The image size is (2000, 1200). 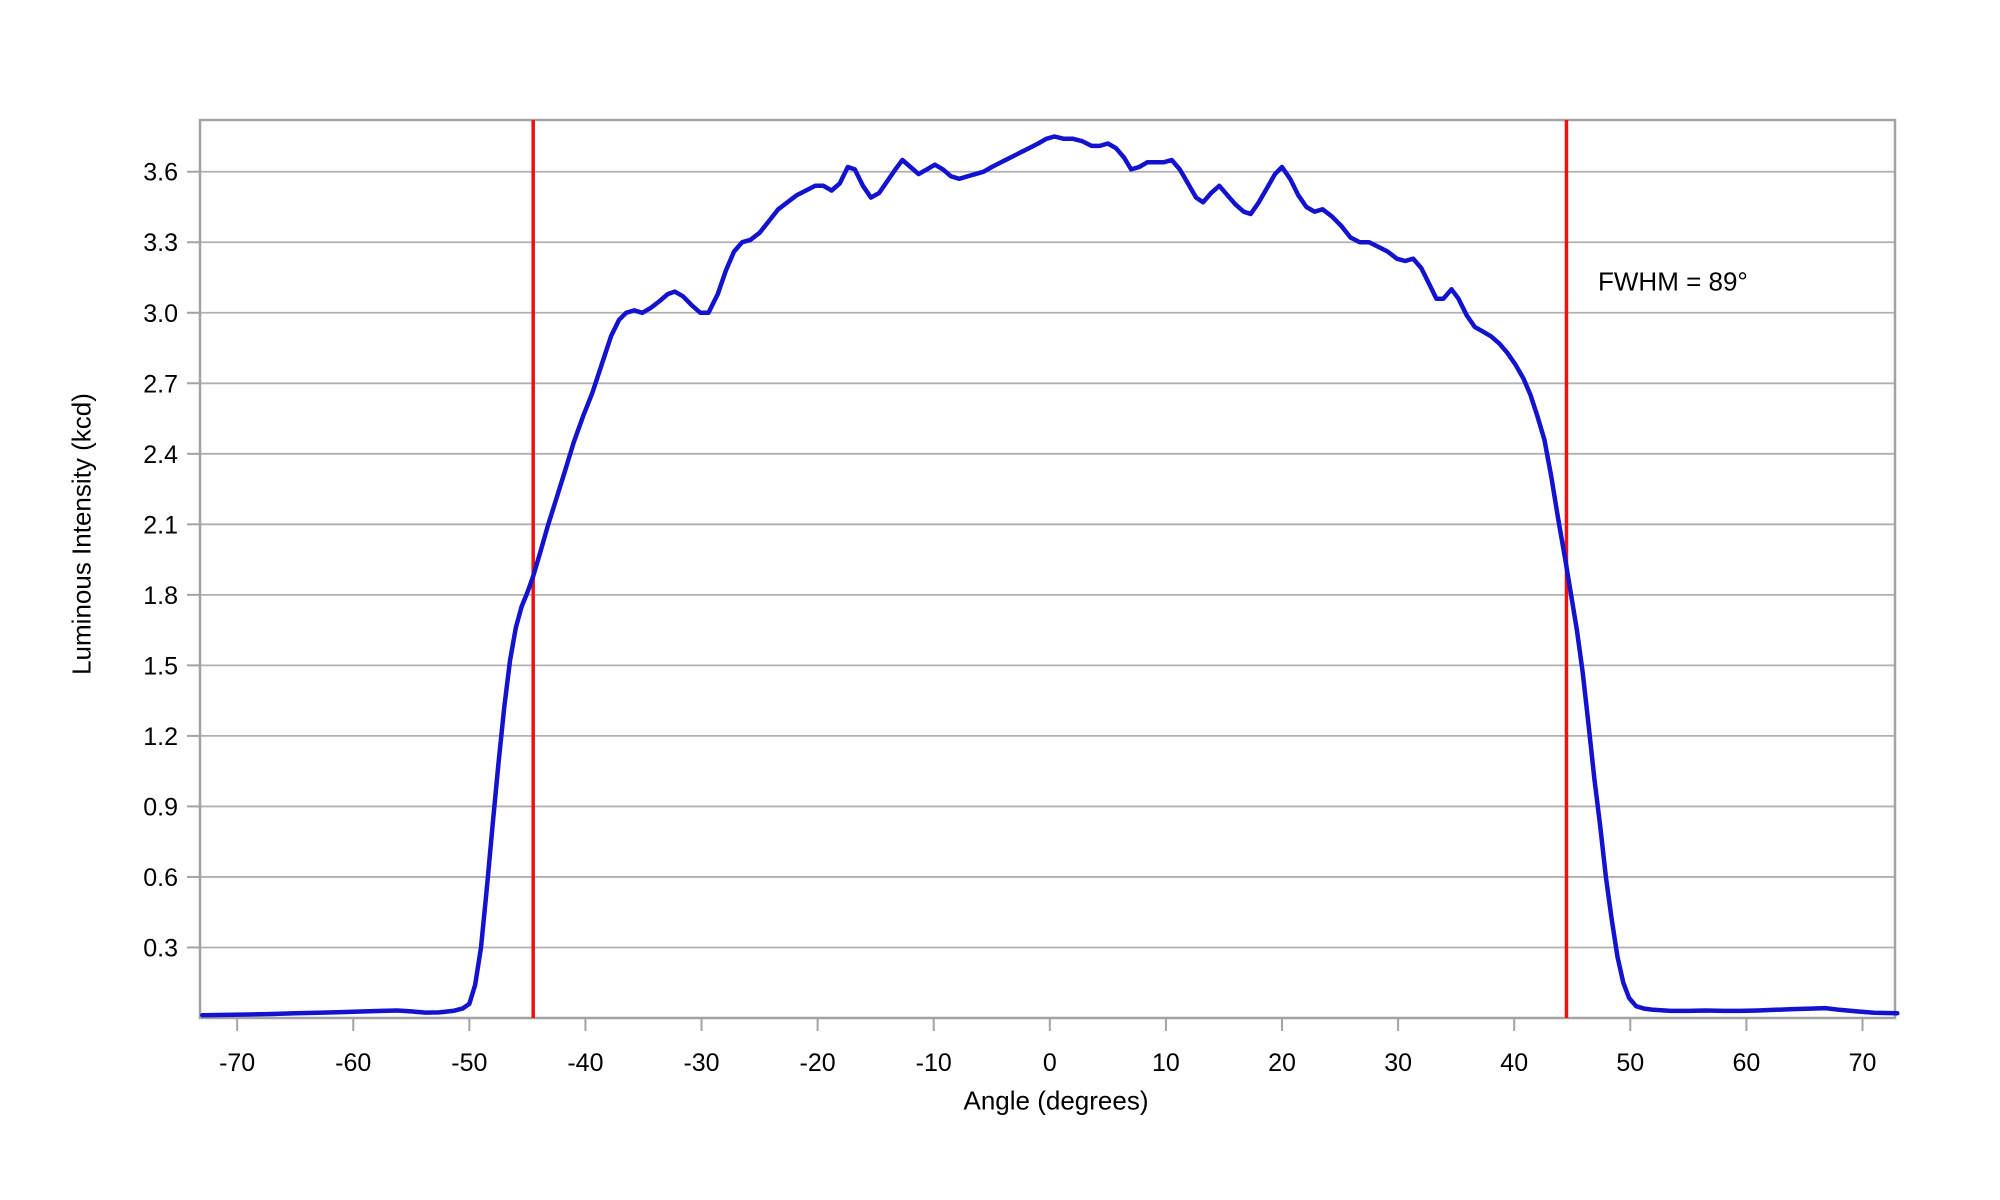 What do you see at coordinates (160, 878) in the screenshot?
I see `y-tick-label: 0.6` at bounding box center [160, 878].